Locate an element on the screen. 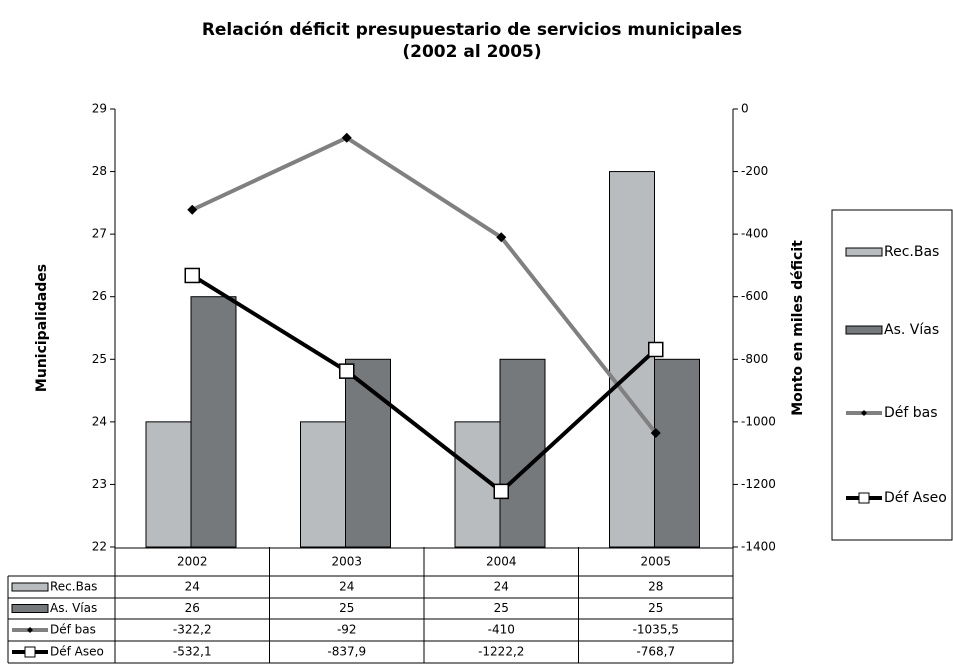  y-tick-label: 24 is located at coordinates (99, 421).